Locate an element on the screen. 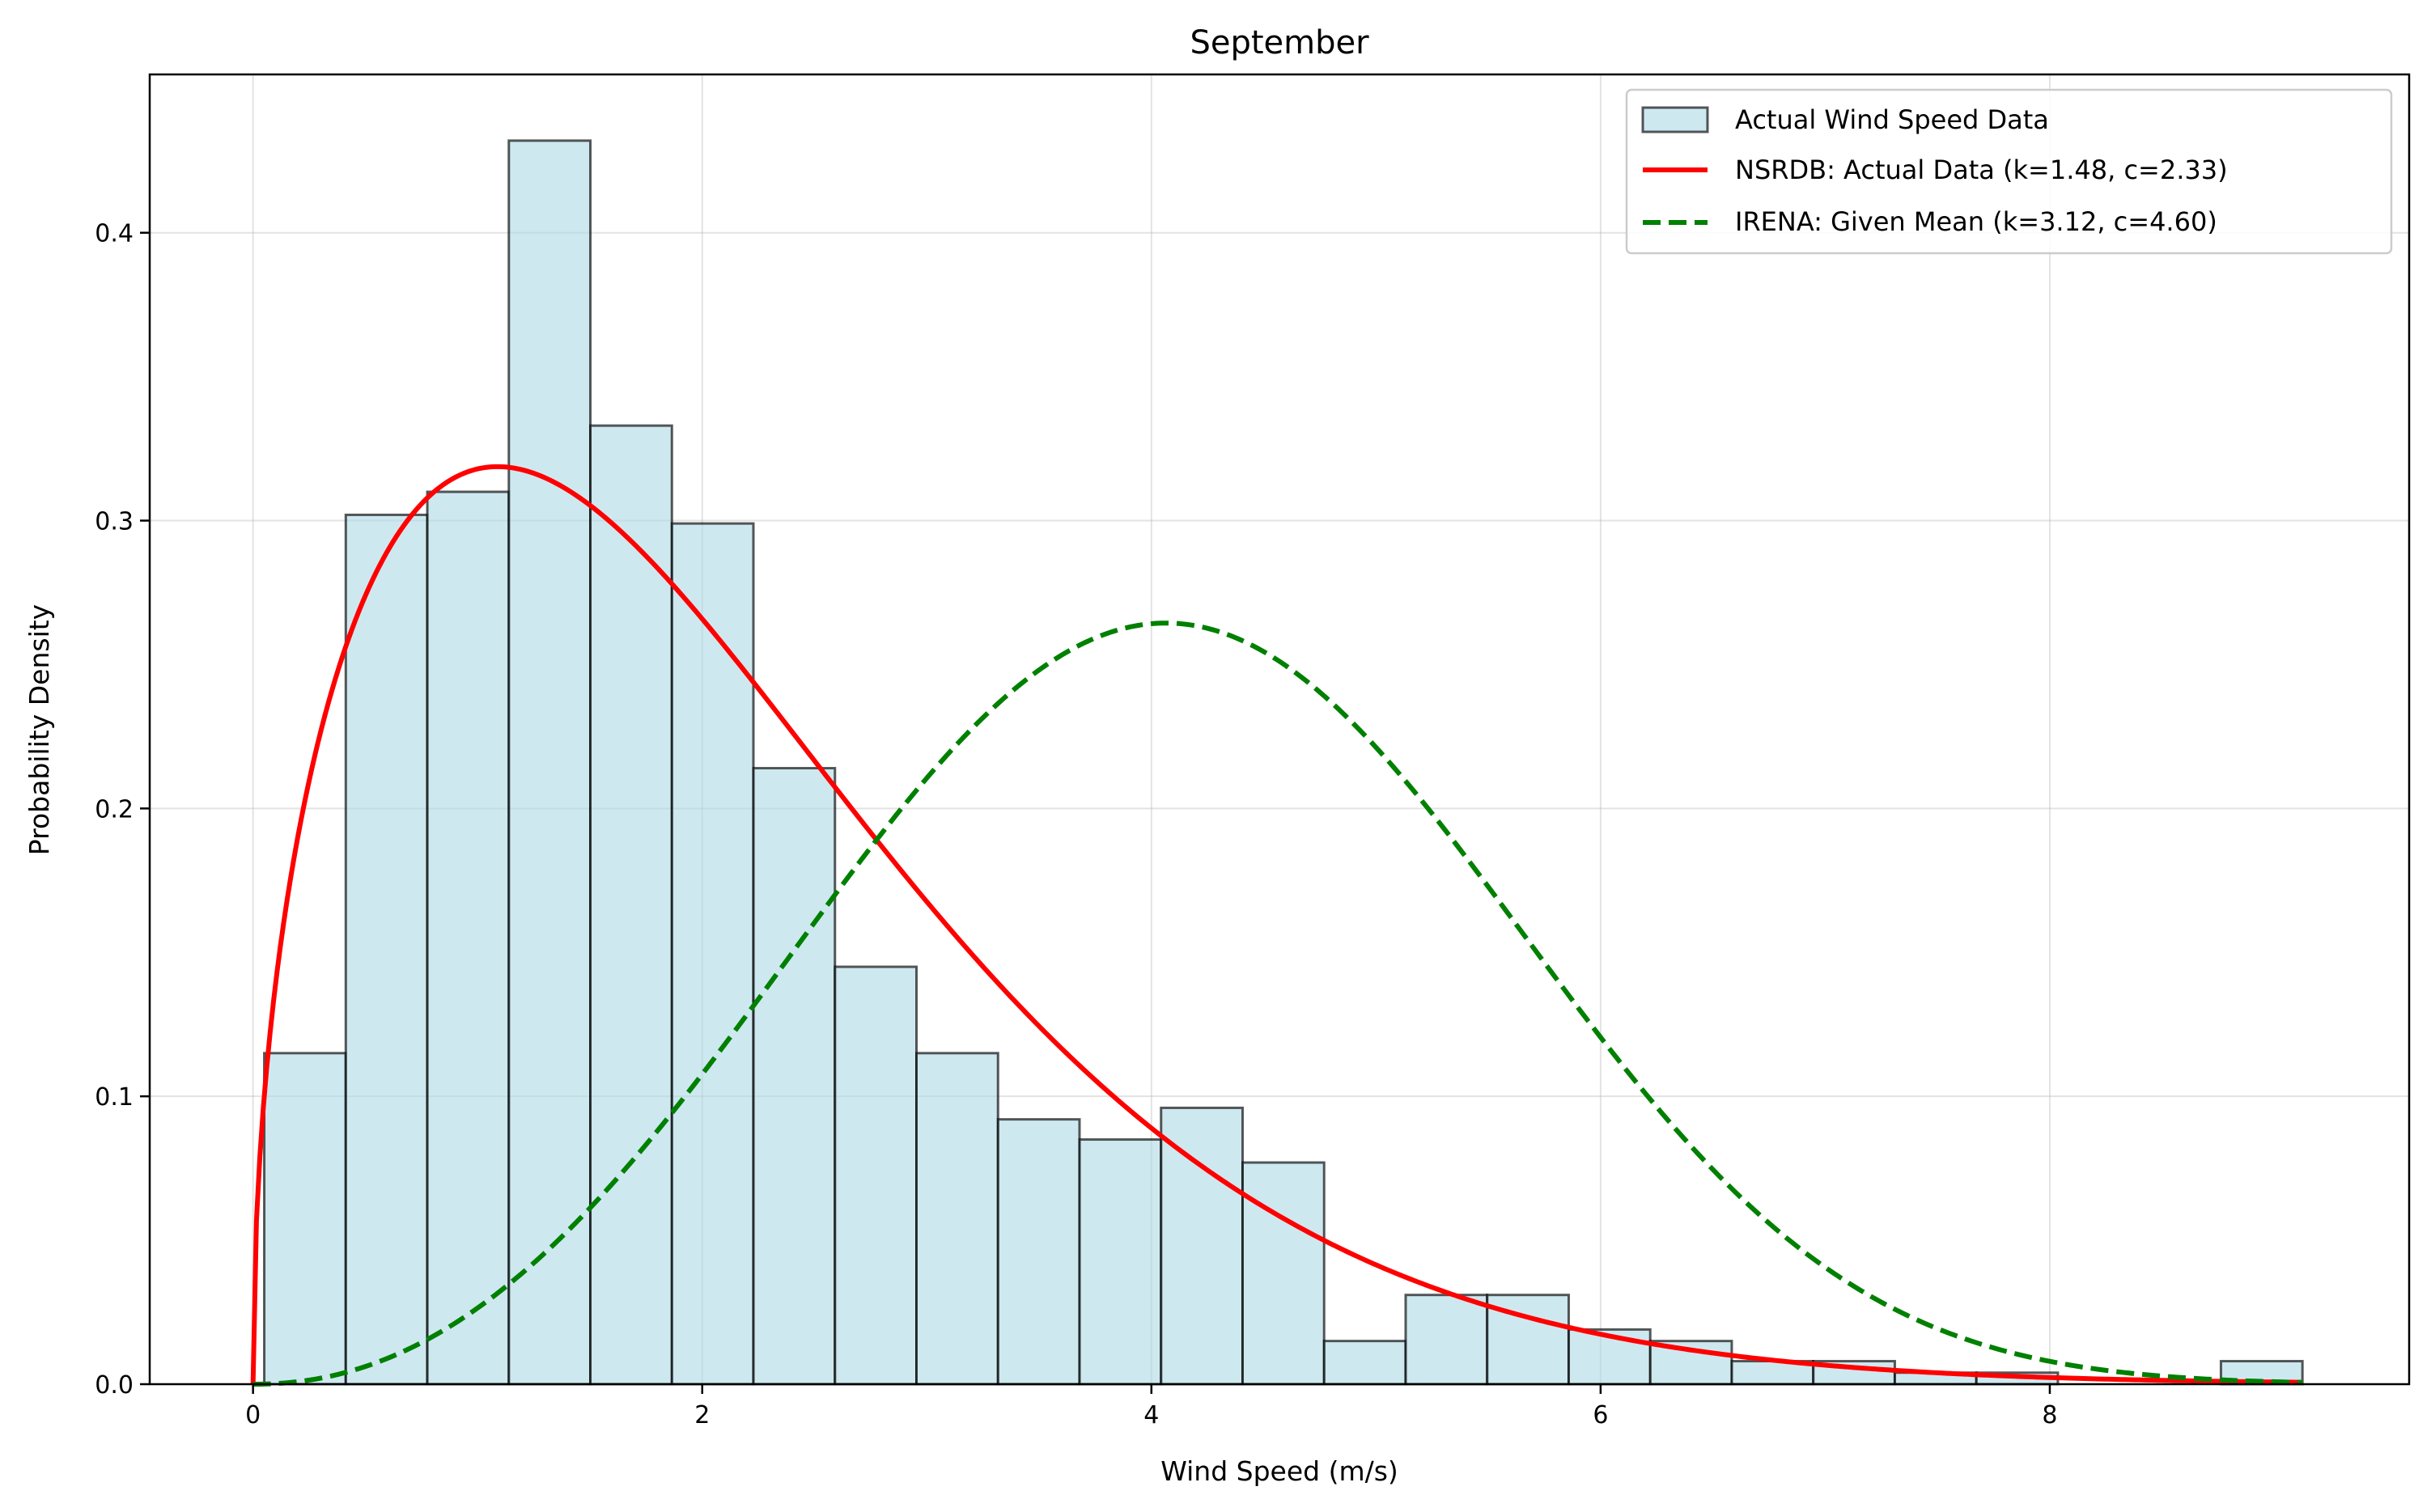  y-tick-label: 0.3 is located at coordinates (114, 522).